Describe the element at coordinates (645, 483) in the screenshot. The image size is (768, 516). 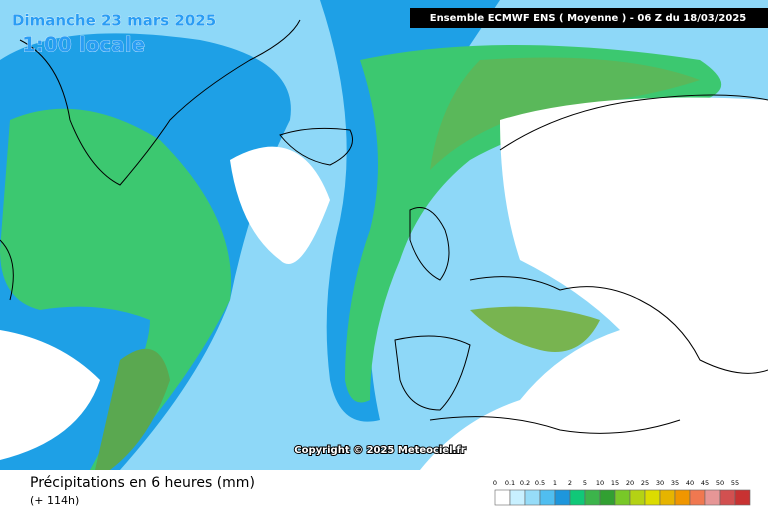
I see `legend-label: 25` at that location.